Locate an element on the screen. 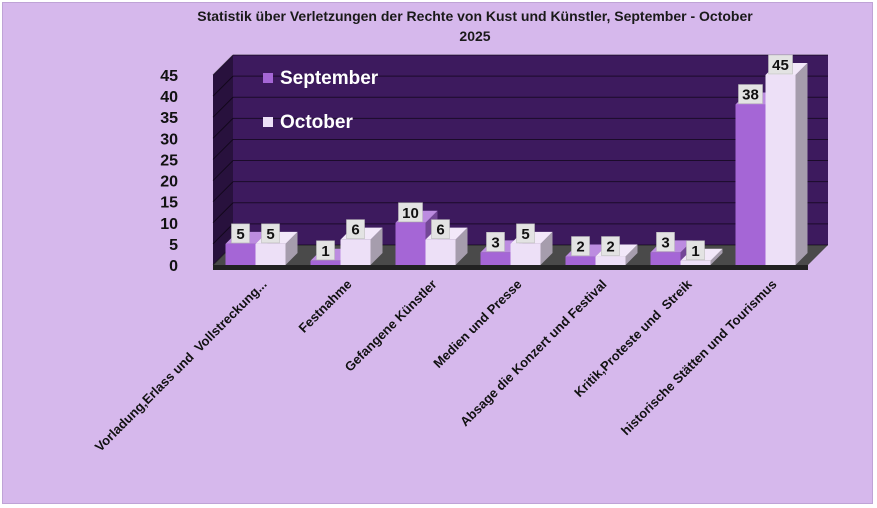 This screenshot has width=877, height=508. y-tick-label: 5 is located at coordinates (173, 245).